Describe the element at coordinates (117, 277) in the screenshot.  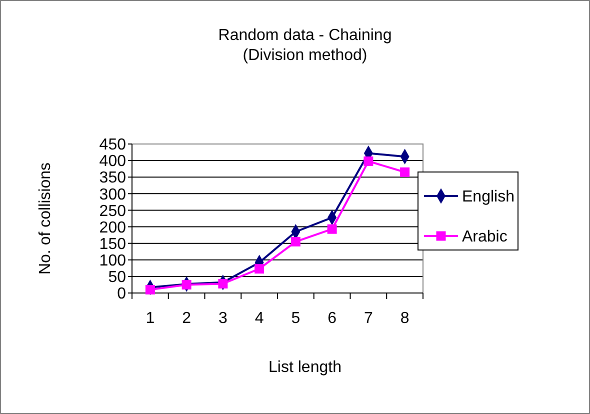
I see `y-tick-label: 50` at that location.